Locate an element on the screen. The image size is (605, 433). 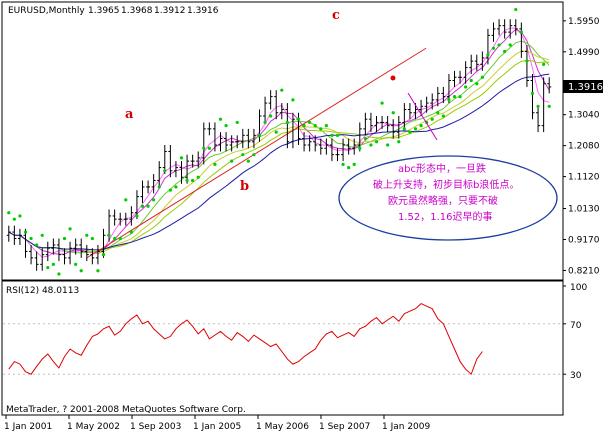
time-tick-label: 1 Sep 2003 is located at coordinates (155, 427).